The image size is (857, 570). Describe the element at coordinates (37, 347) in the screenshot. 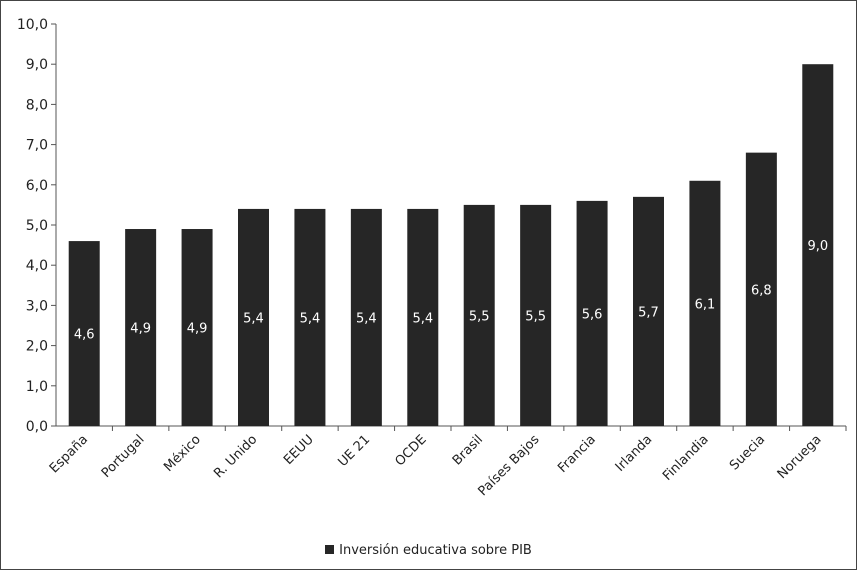

I see `y-tick-label: 2,0` at that location.